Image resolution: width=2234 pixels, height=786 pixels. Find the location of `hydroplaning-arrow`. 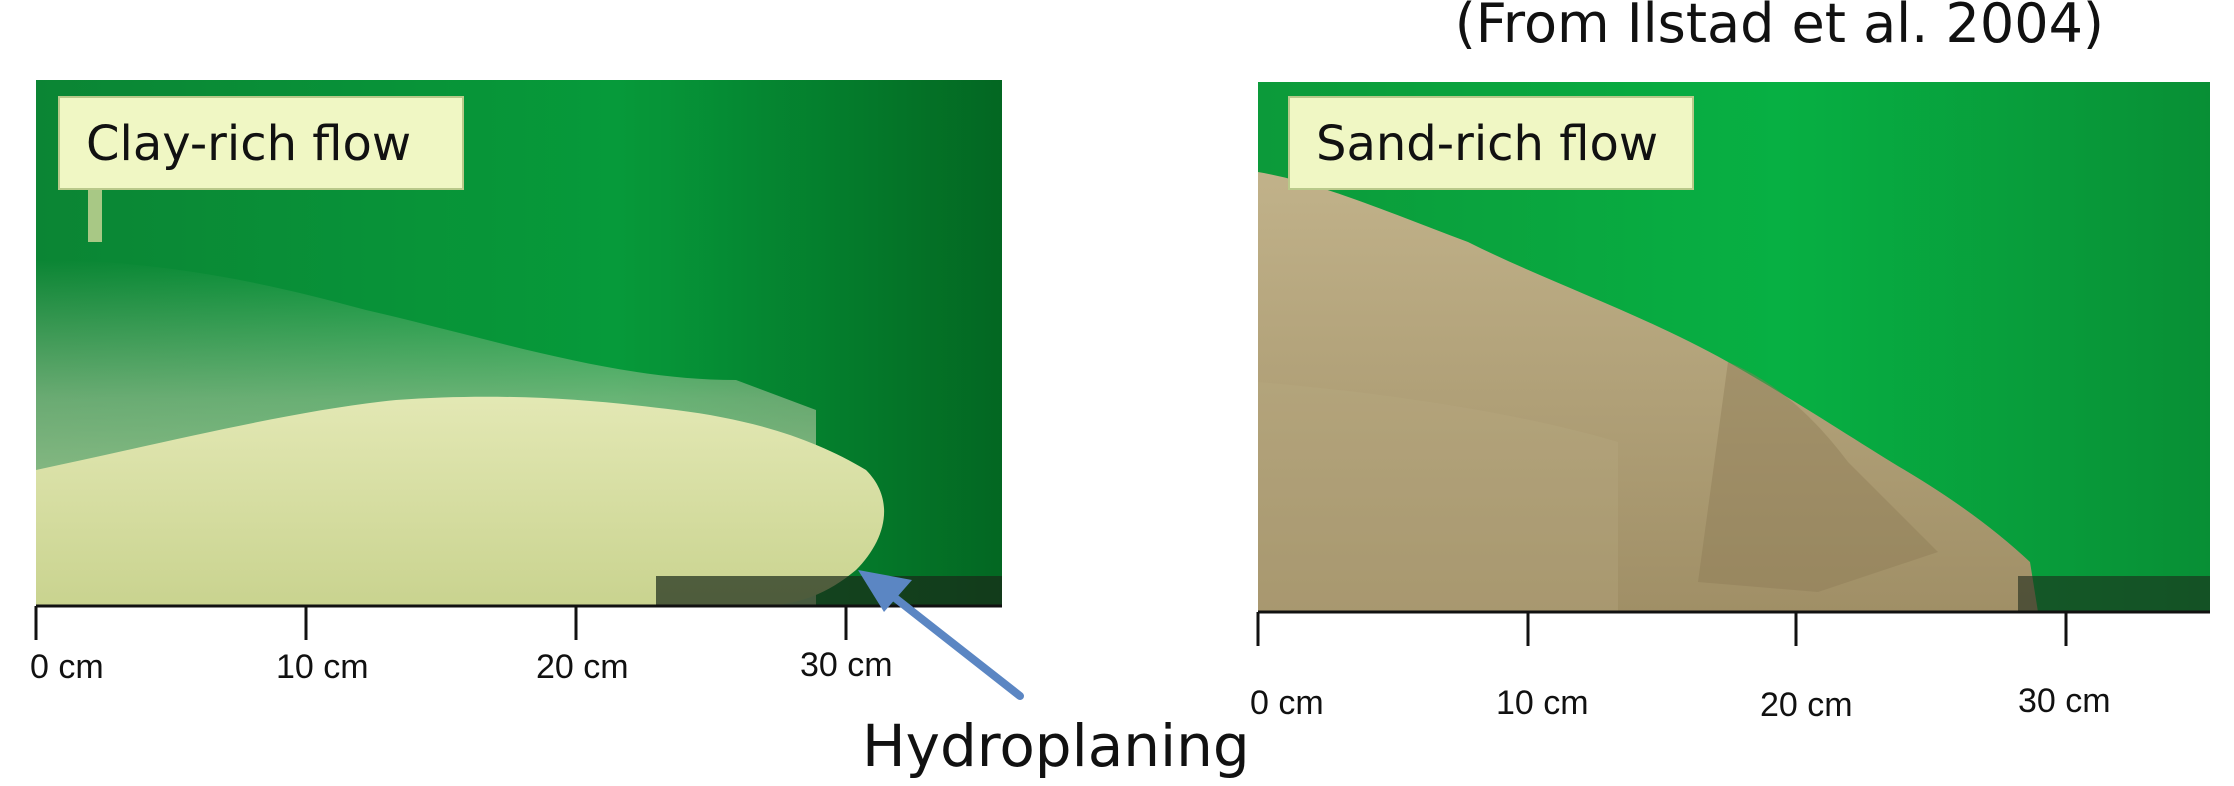

hydroplaning-arrow is located at coordinates (941, 635).